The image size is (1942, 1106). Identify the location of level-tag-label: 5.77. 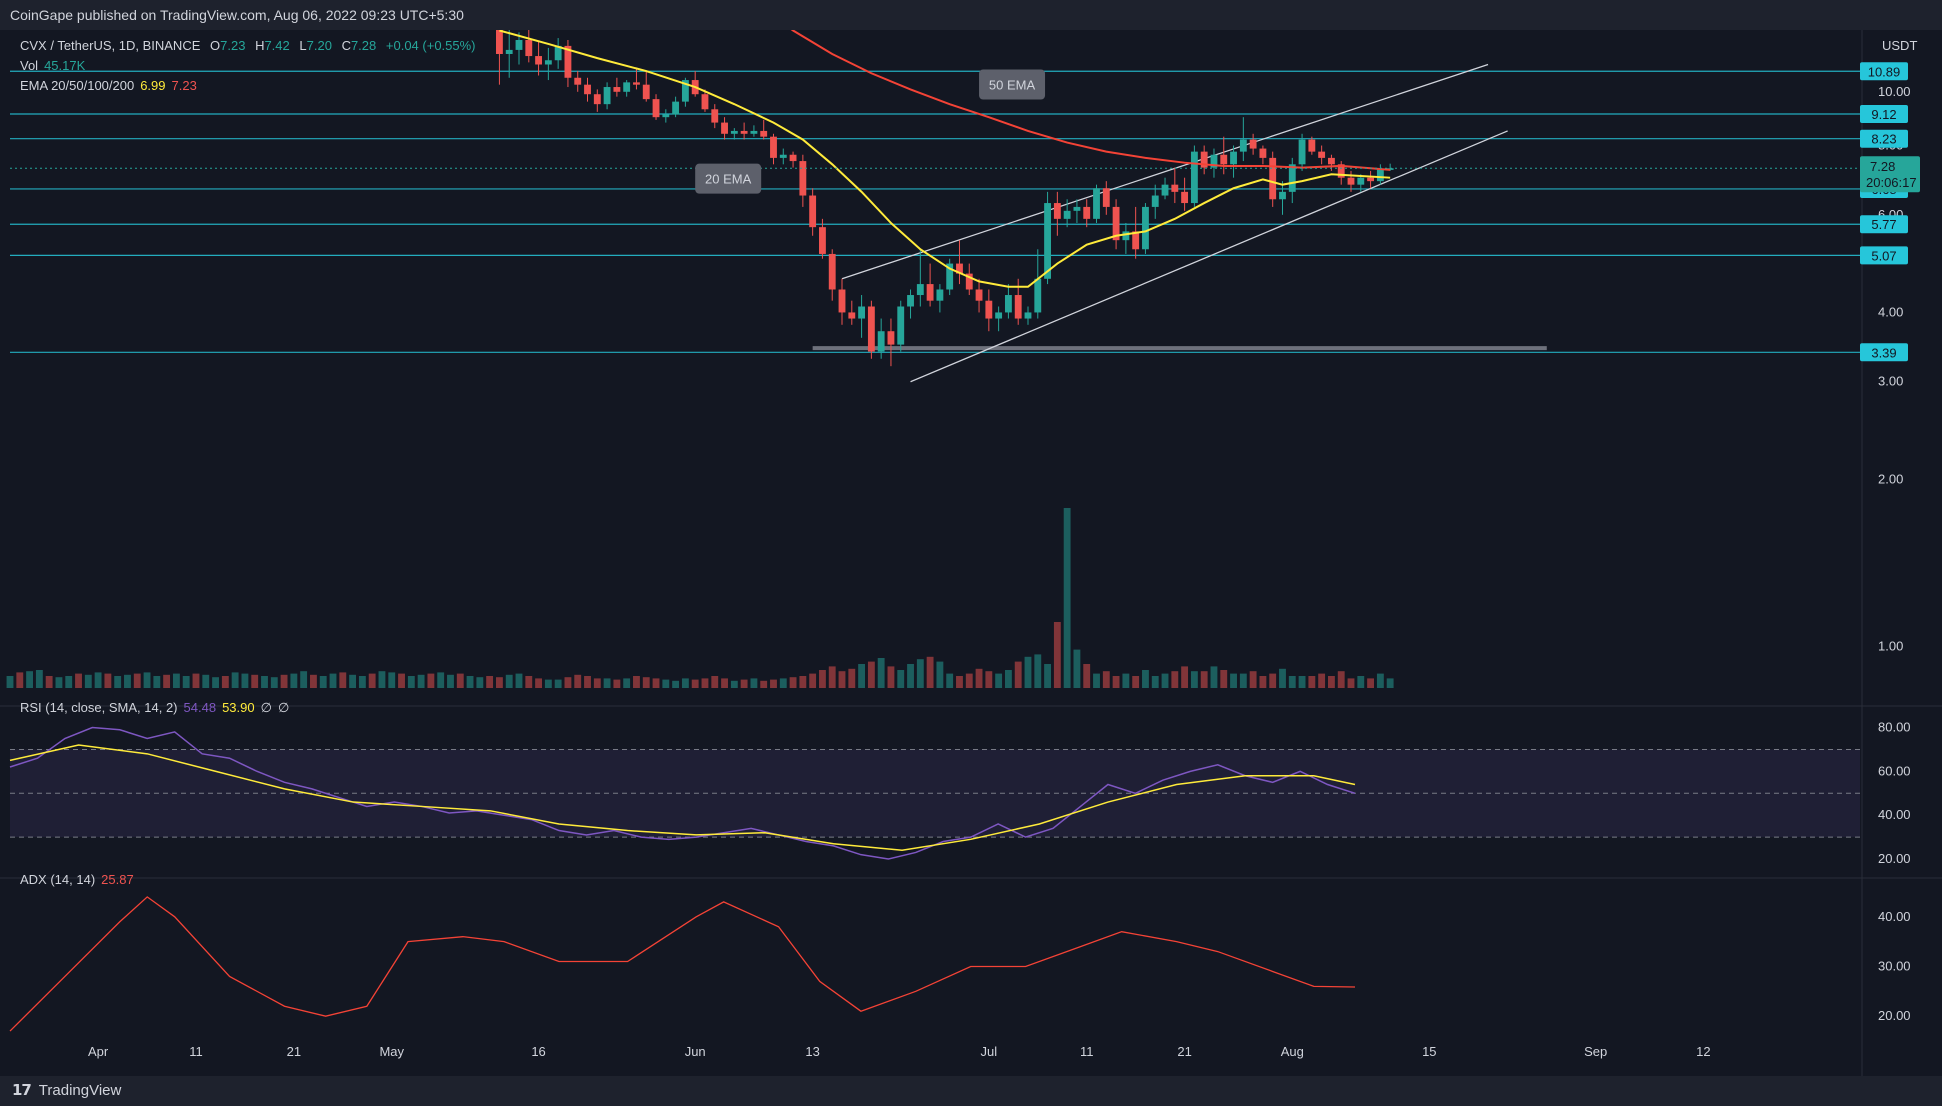
(1883, 224).